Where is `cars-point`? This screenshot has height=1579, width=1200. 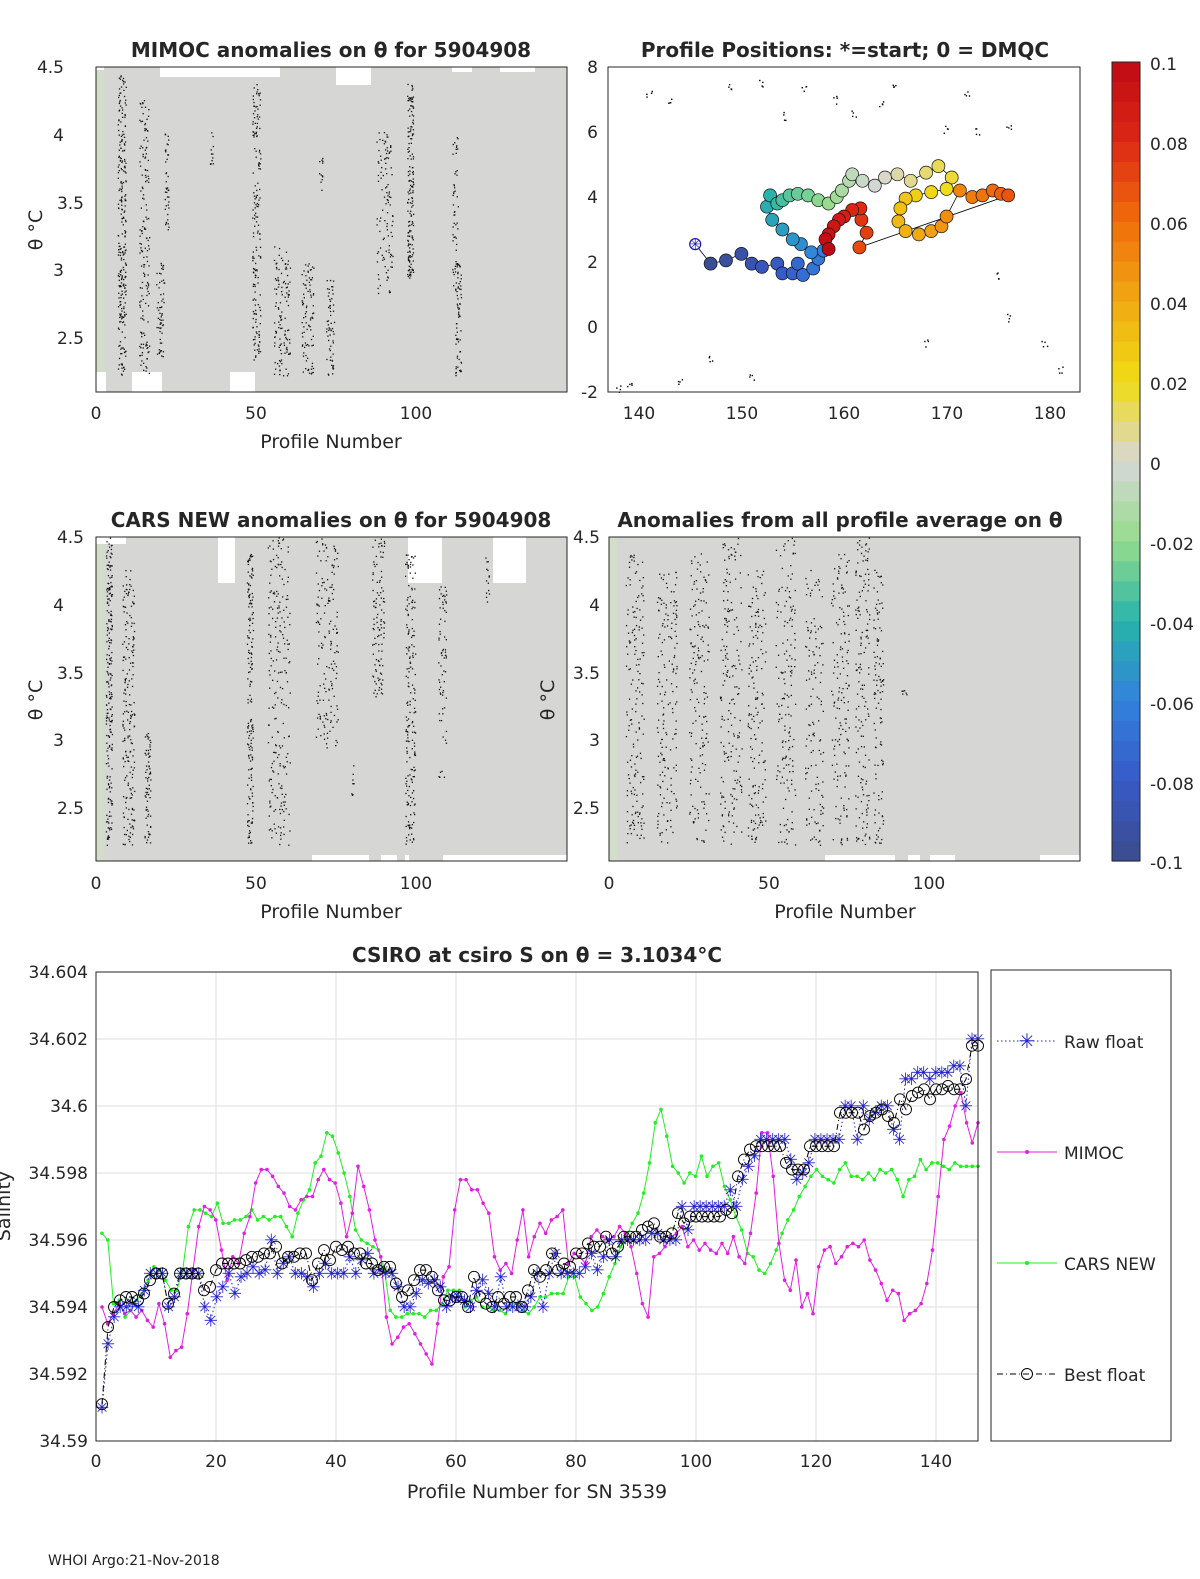 cars-point is located at coordinates (598, 1307).